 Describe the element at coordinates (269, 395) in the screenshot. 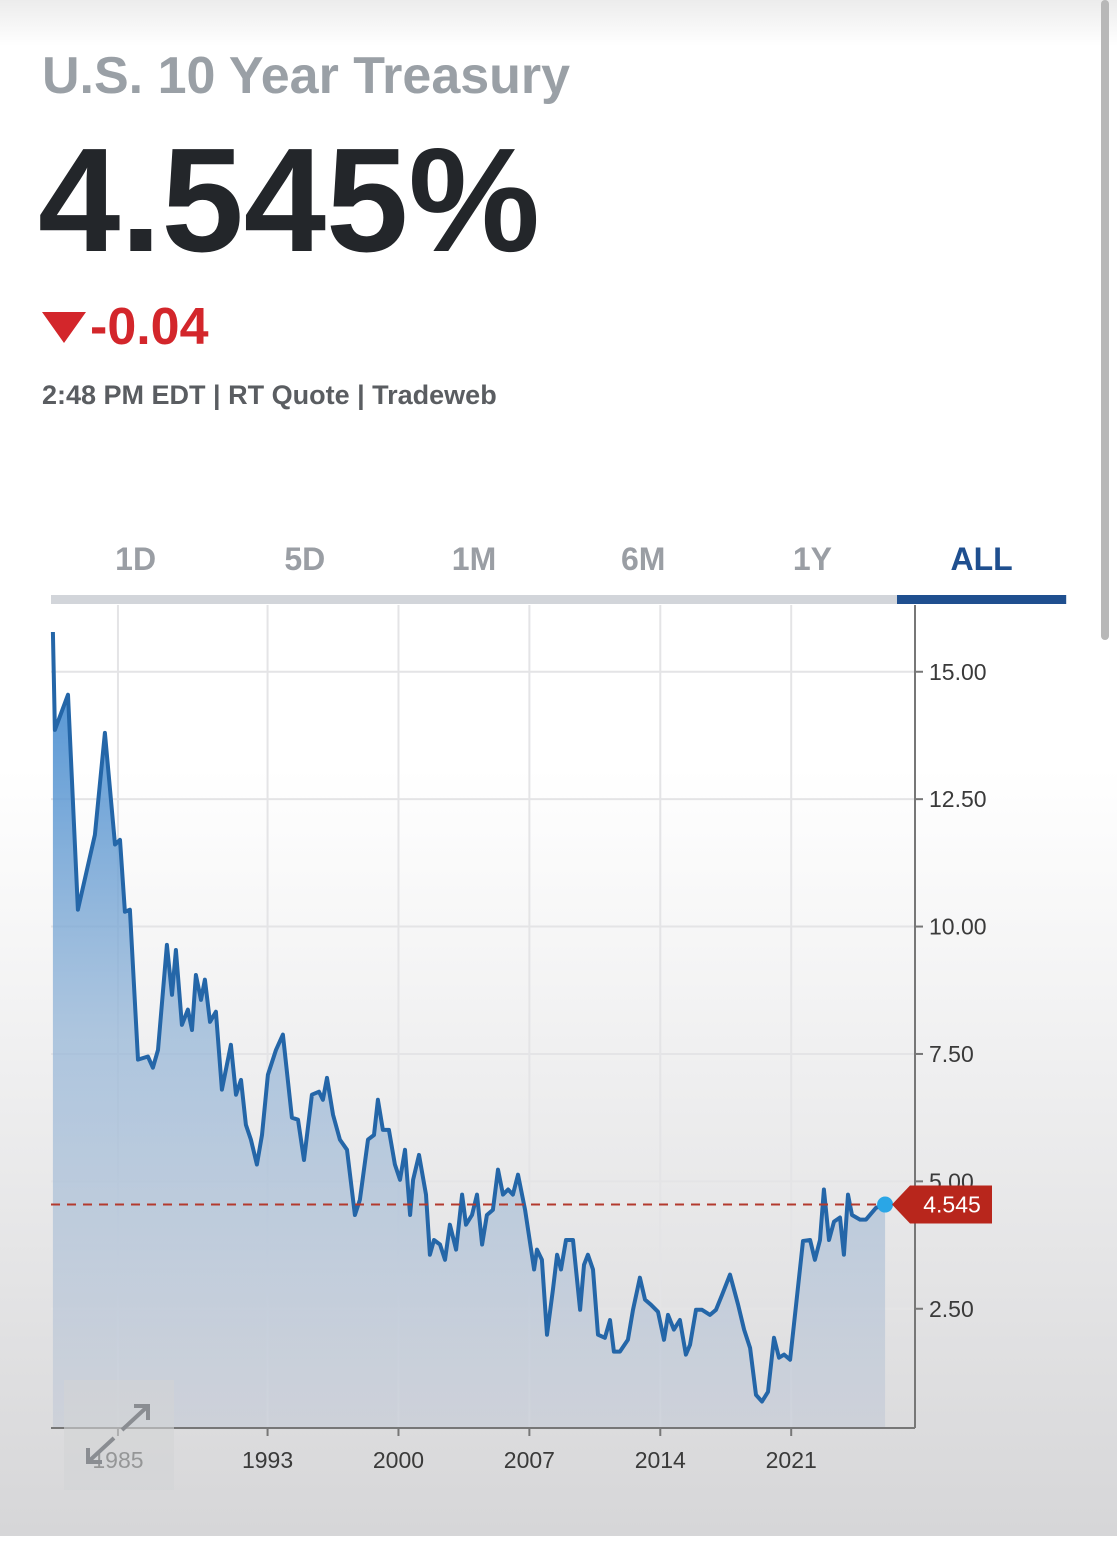

I see `quote-meta: 2:48 PM EDT | RT Quote | Tradeweb` at that location.